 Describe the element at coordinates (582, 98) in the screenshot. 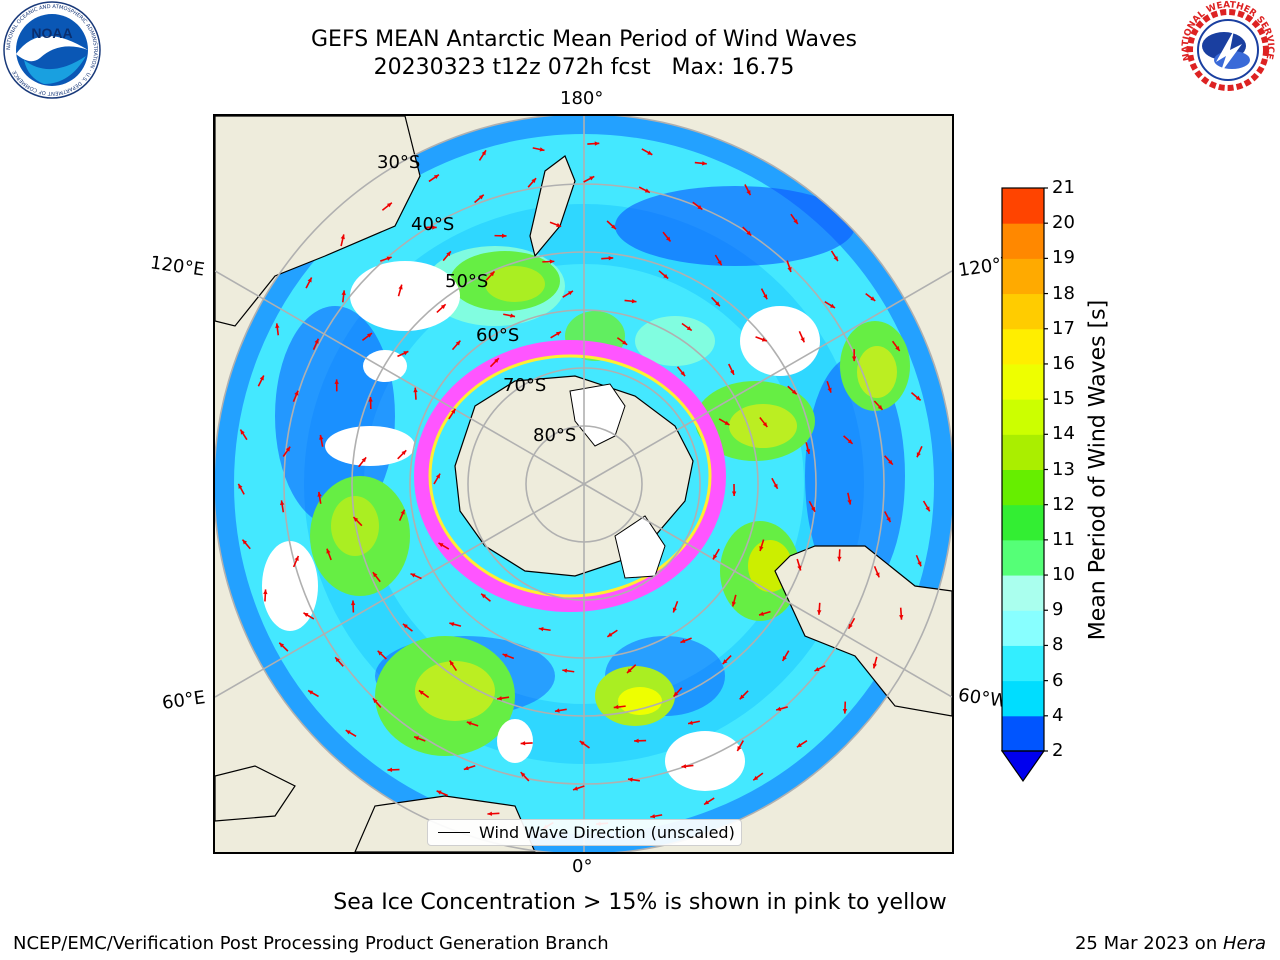

I see `lon-label-top: 180°` at that location.